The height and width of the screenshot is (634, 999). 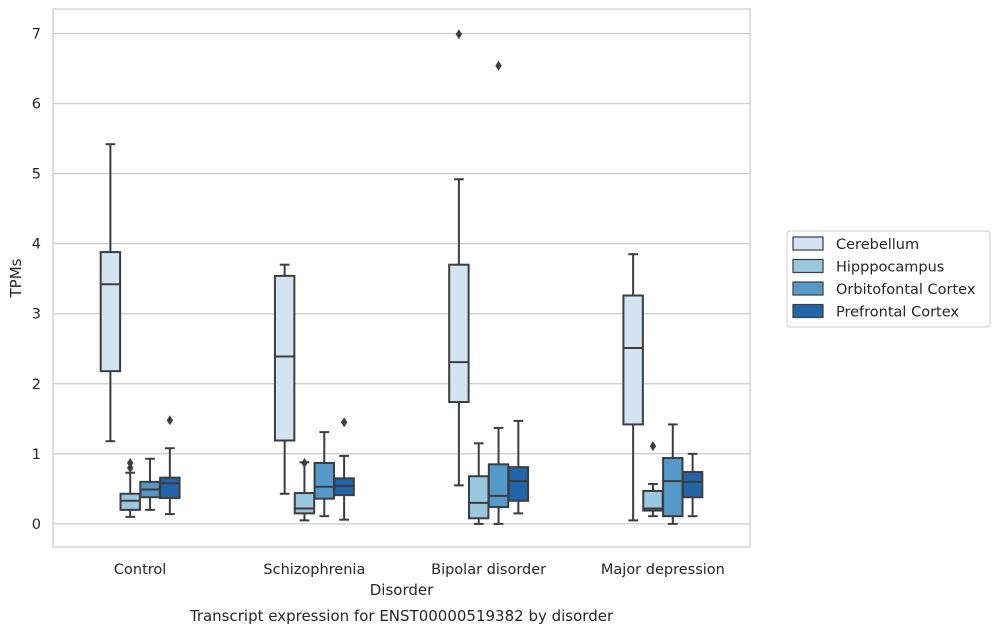 What do you see at coordinates (16, 278) in the screenshot?
I see `y-axis-label: TPMs` at bounding box center [16, 278].